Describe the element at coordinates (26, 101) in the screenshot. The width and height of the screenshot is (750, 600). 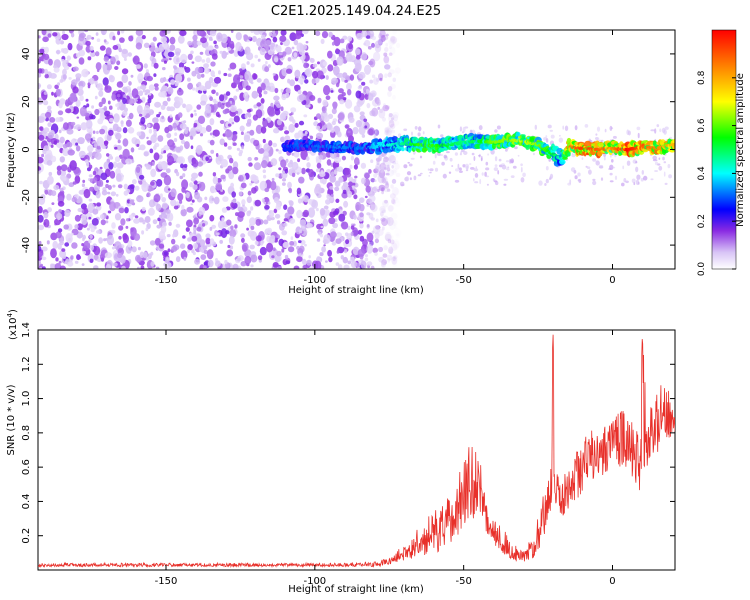
I see `y-tick-label: 20` at that location.